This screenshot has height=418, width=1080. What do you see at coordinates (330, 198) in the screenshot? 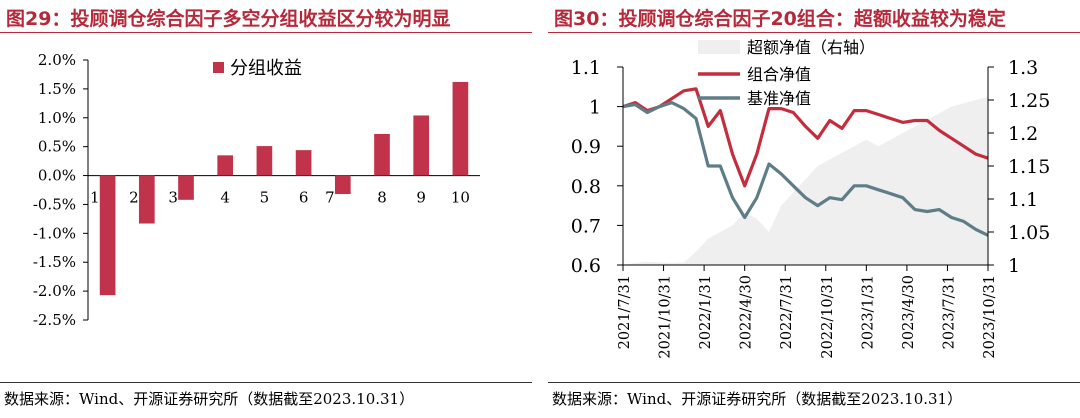
I see `x-category-label: 7` at bounding box center [330, 198].